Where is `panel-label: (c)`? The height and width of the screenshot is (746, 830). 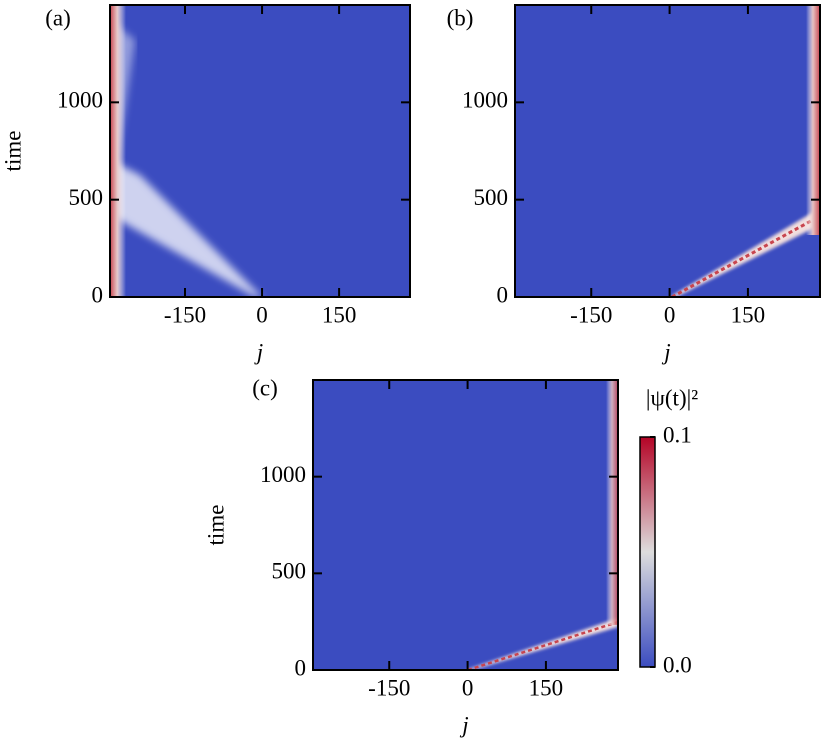 panel-label: (c) is located at coordinates (265, 387).